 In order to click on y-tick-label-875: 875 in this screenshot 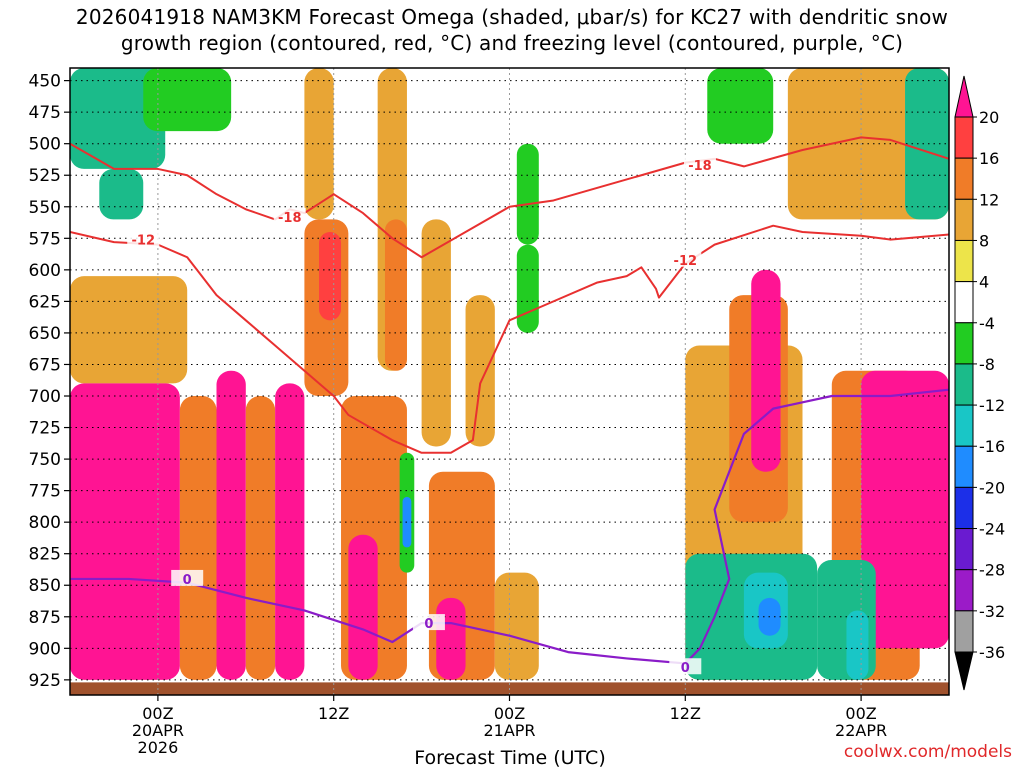, I will do `click(45, 618)`.